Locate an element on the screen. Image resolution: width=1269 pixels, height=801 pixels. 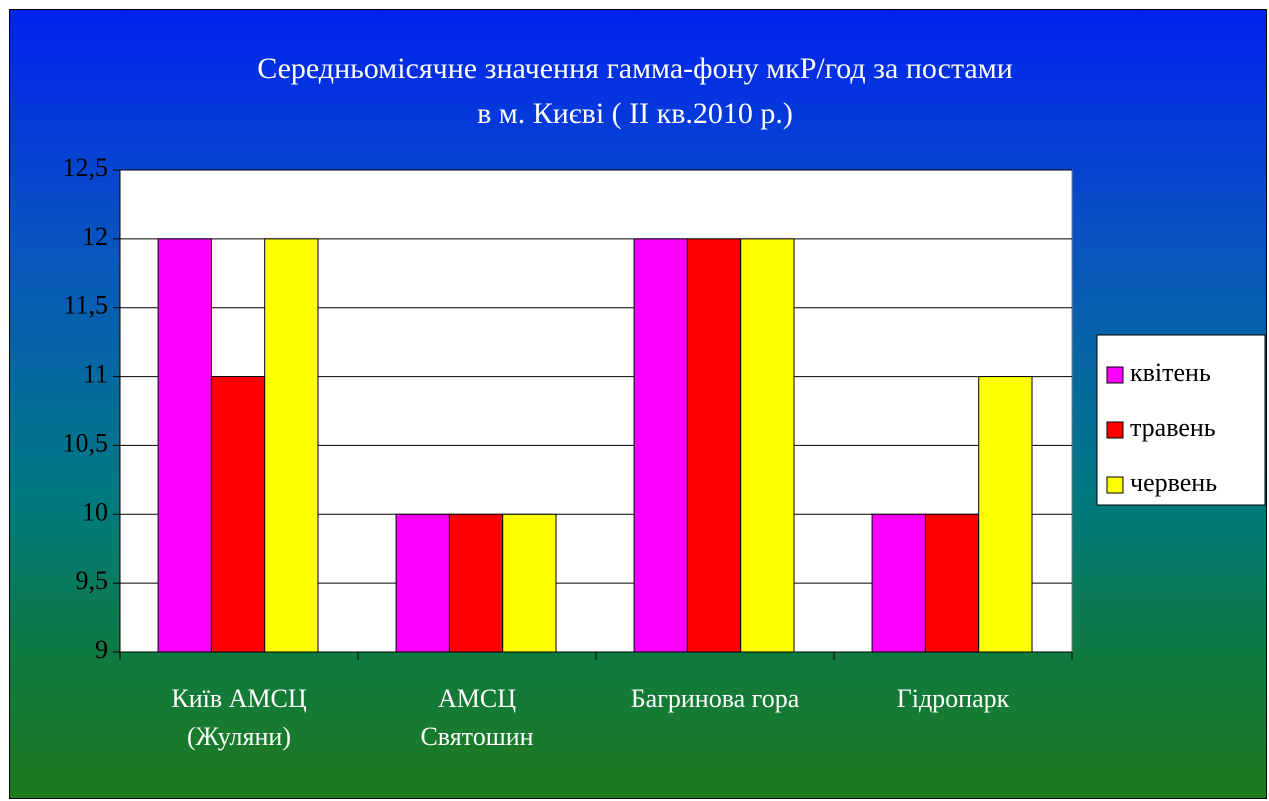
y-tick-label: 12 is located at coordinates (95, 236).